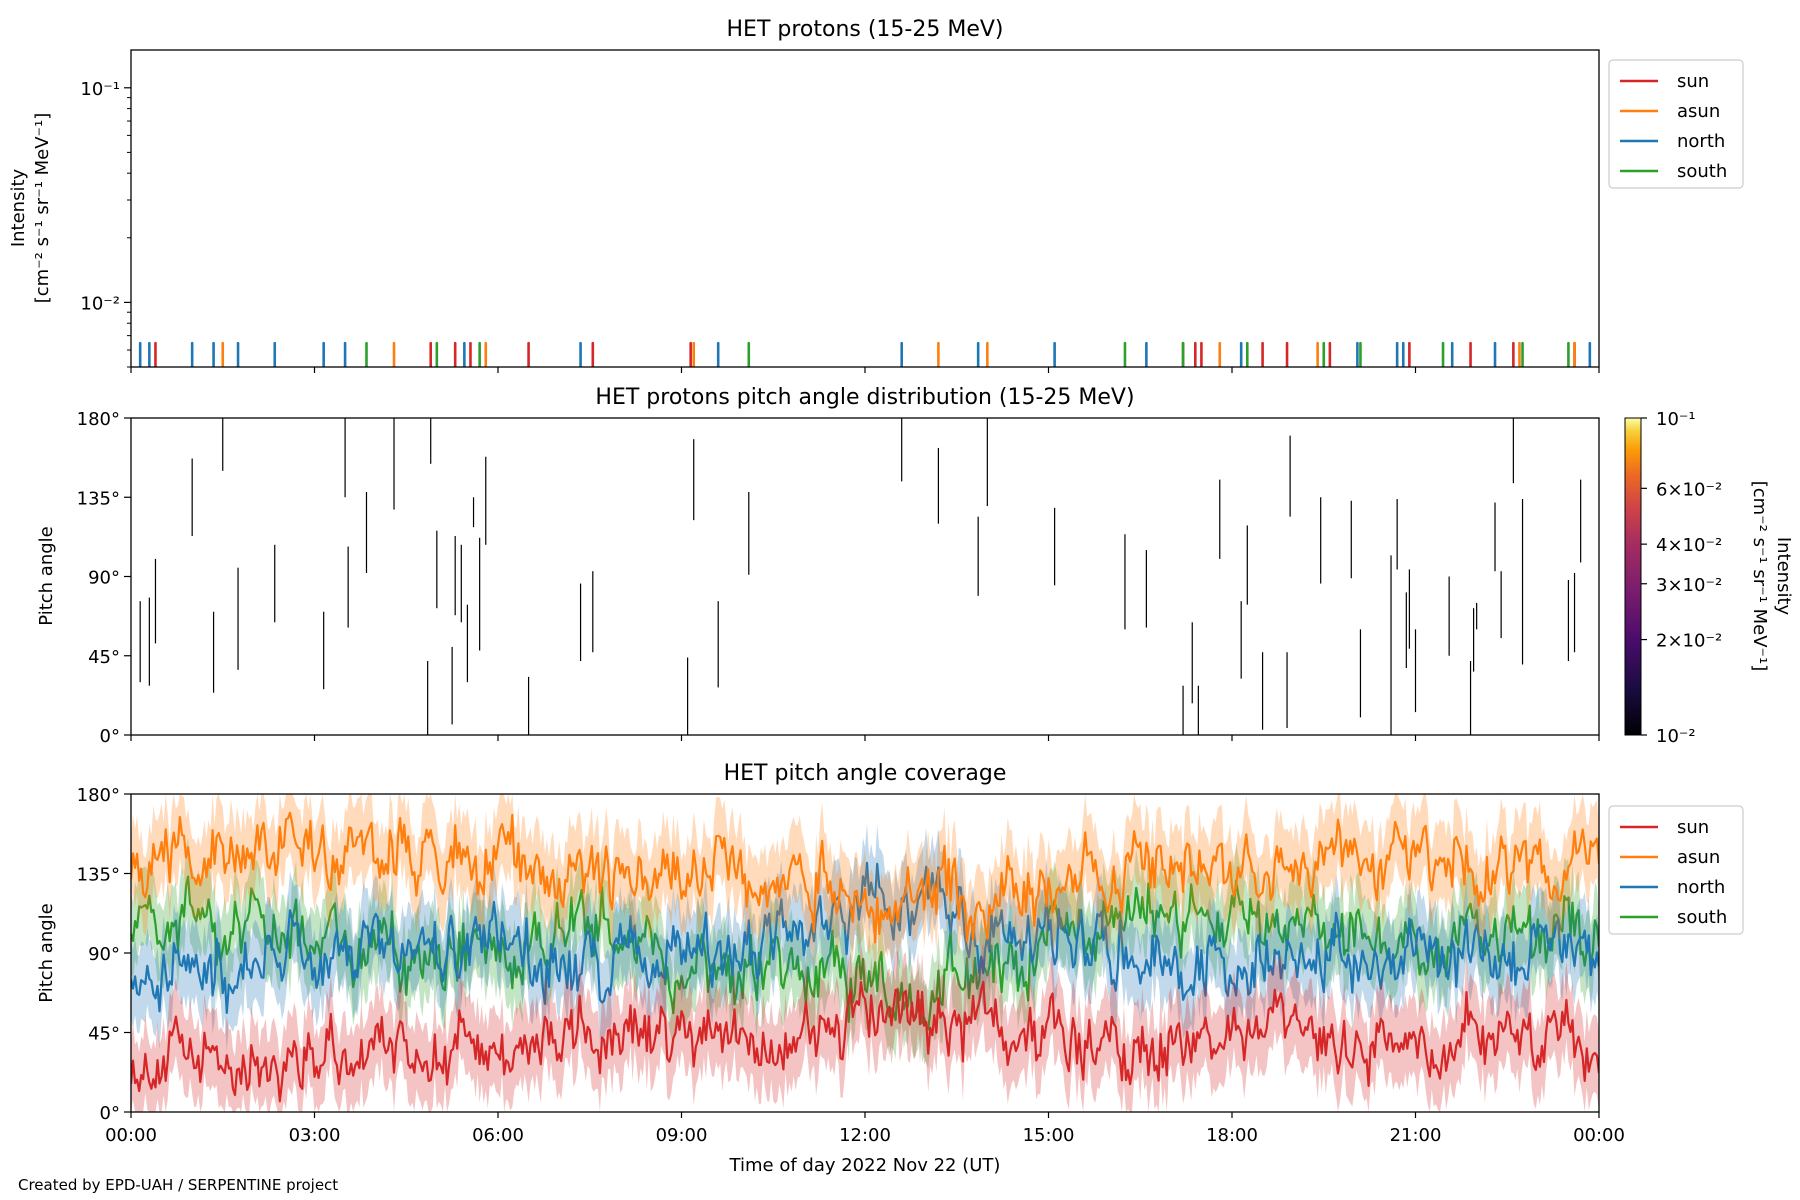 Image resolution: width=1800 pixels, height=1200 pixels. Describe the element at coordinates (1689, 545) in the screenshot. I see `colorbar-tick-label: 4×10⁻²` at that location.